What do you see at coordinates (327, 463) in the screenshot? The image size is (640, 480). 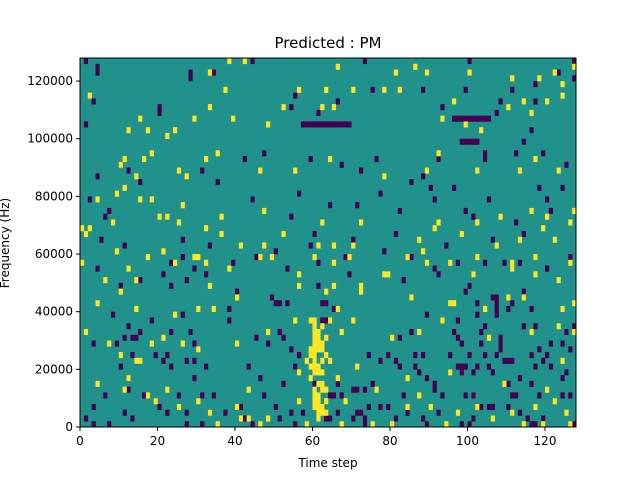 I see `x-axis-label: Time step` at bounding box center [327, 463].